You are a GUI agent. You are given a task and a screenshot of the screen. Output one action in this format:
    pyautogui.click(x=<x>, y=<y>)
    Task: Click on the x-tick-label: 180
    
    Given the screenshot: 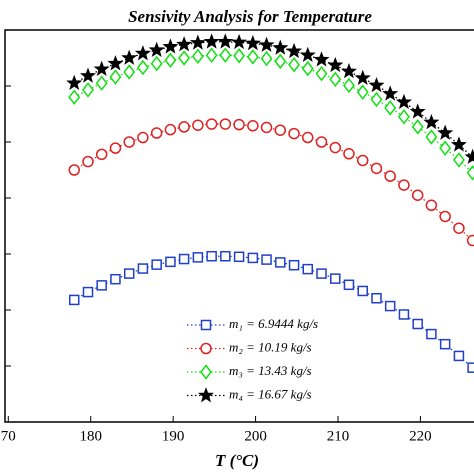 What is the action you would take?
    pyautogui.click(x=90, y=436)
    